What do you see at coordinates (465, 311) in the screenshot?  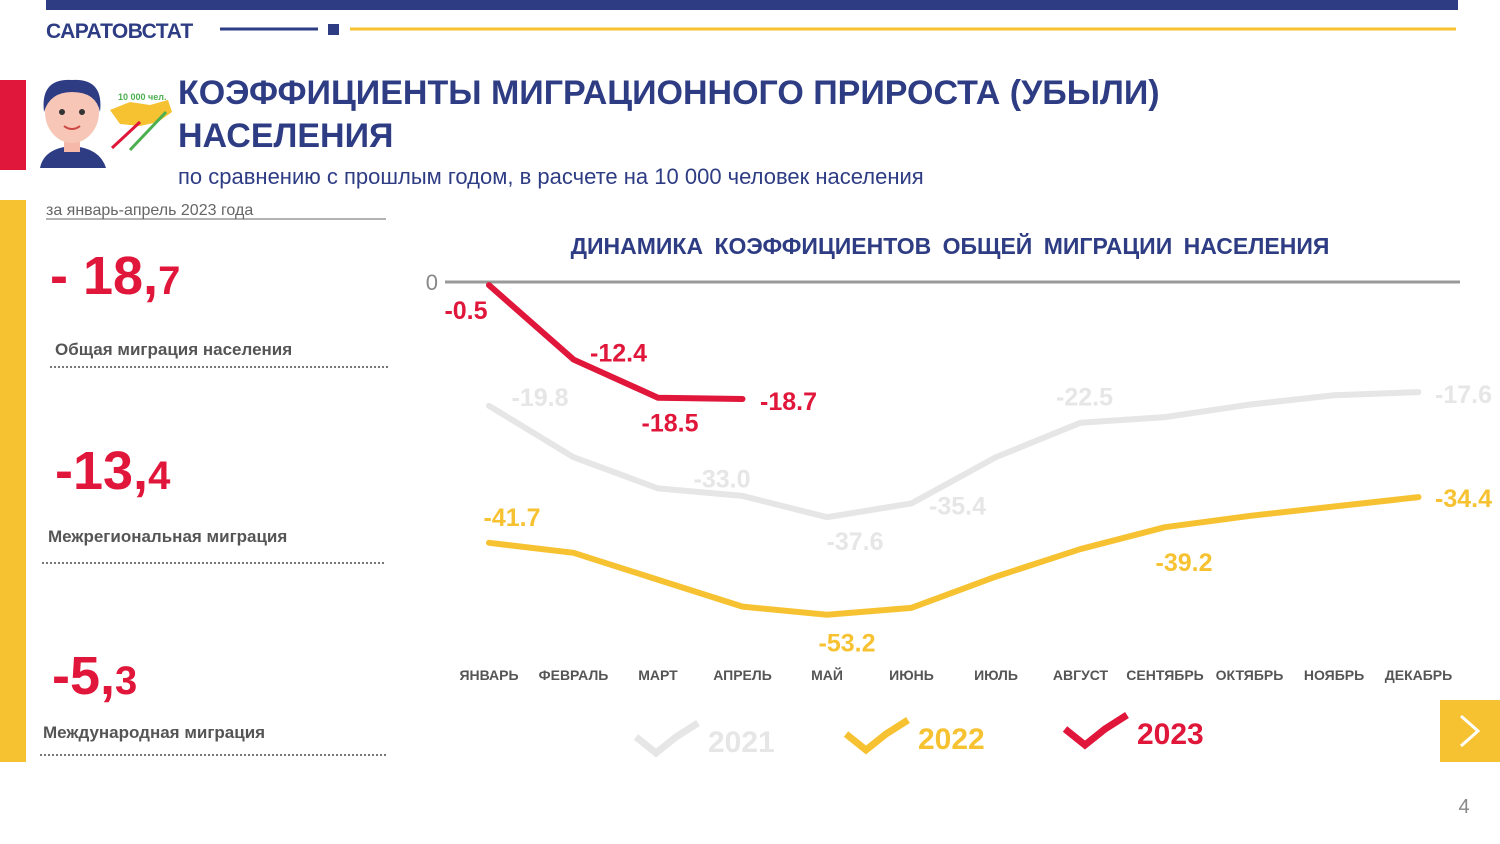 I see `data-label: -0.5` at bounding box center [465, 311].